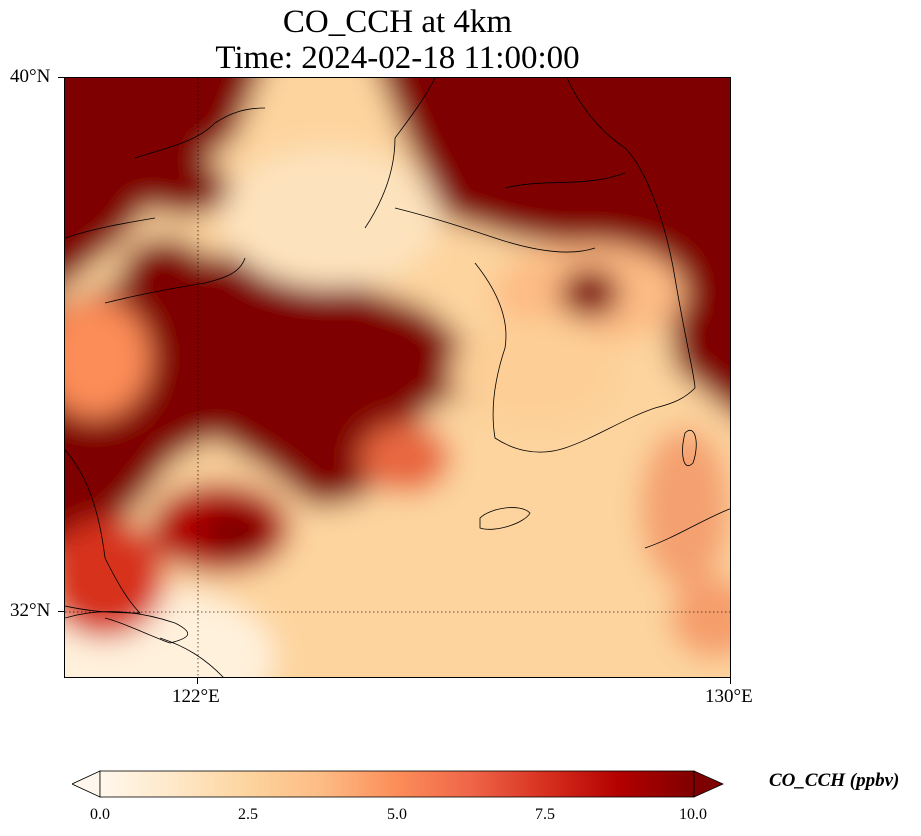 The height and width of the screenshot is (836, 921). What do you see at coordinates (687, 528) in the screenshot?
I see `coastline-kyushu` at bounding box center [687, 528].